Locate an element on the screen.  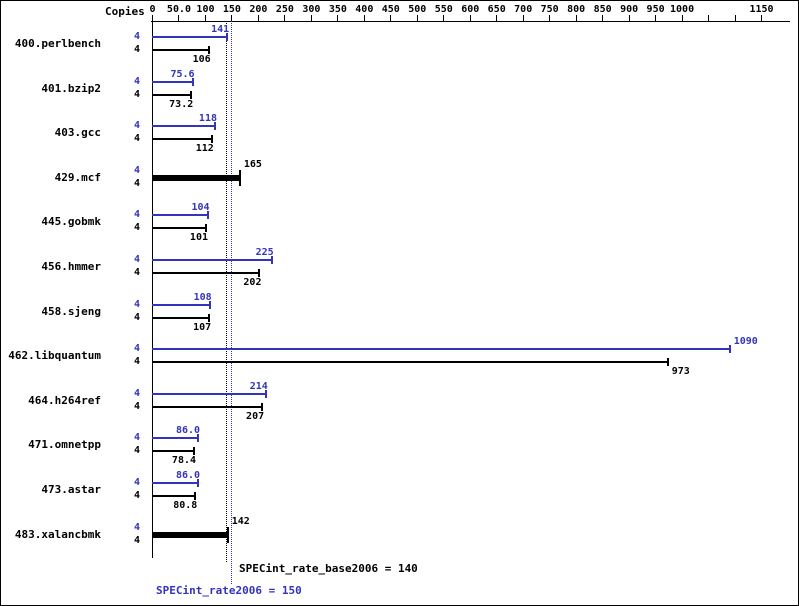
x-axis-tick-label: 200 is located at coordinates (258, 9).